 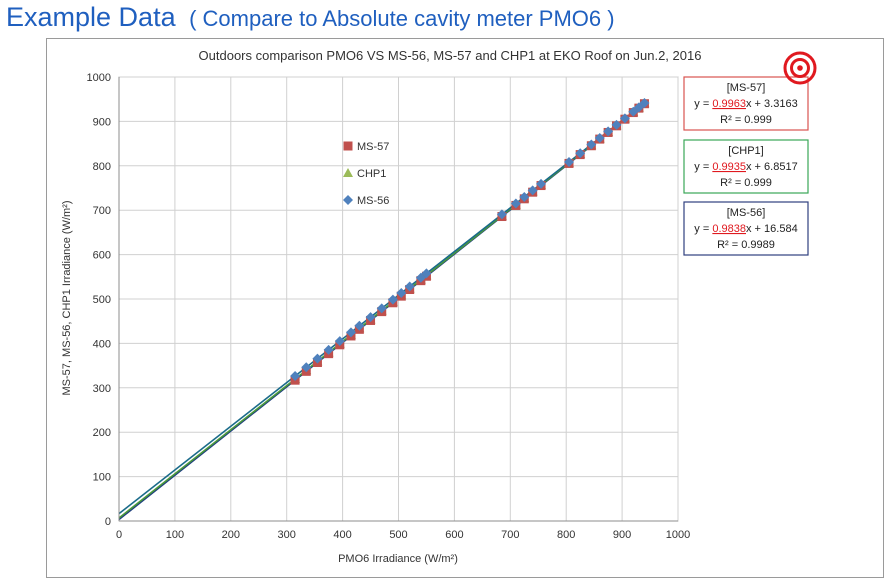 I want to click on y-tick-label: 300, so click(x=102, y=389).